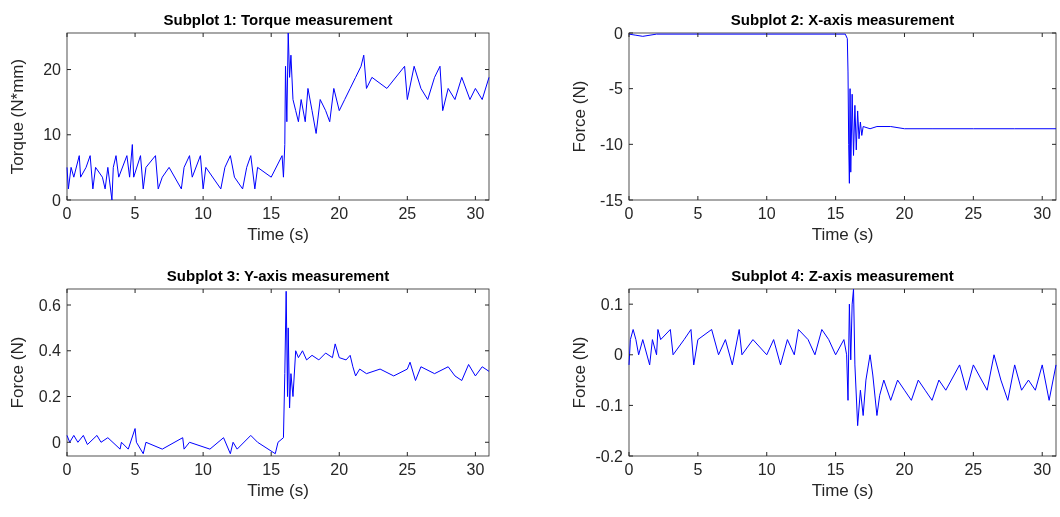 The width and height of the screenshot is (1060, 517). I want to click on y-tick-label: -0.1, so click(609, 405).